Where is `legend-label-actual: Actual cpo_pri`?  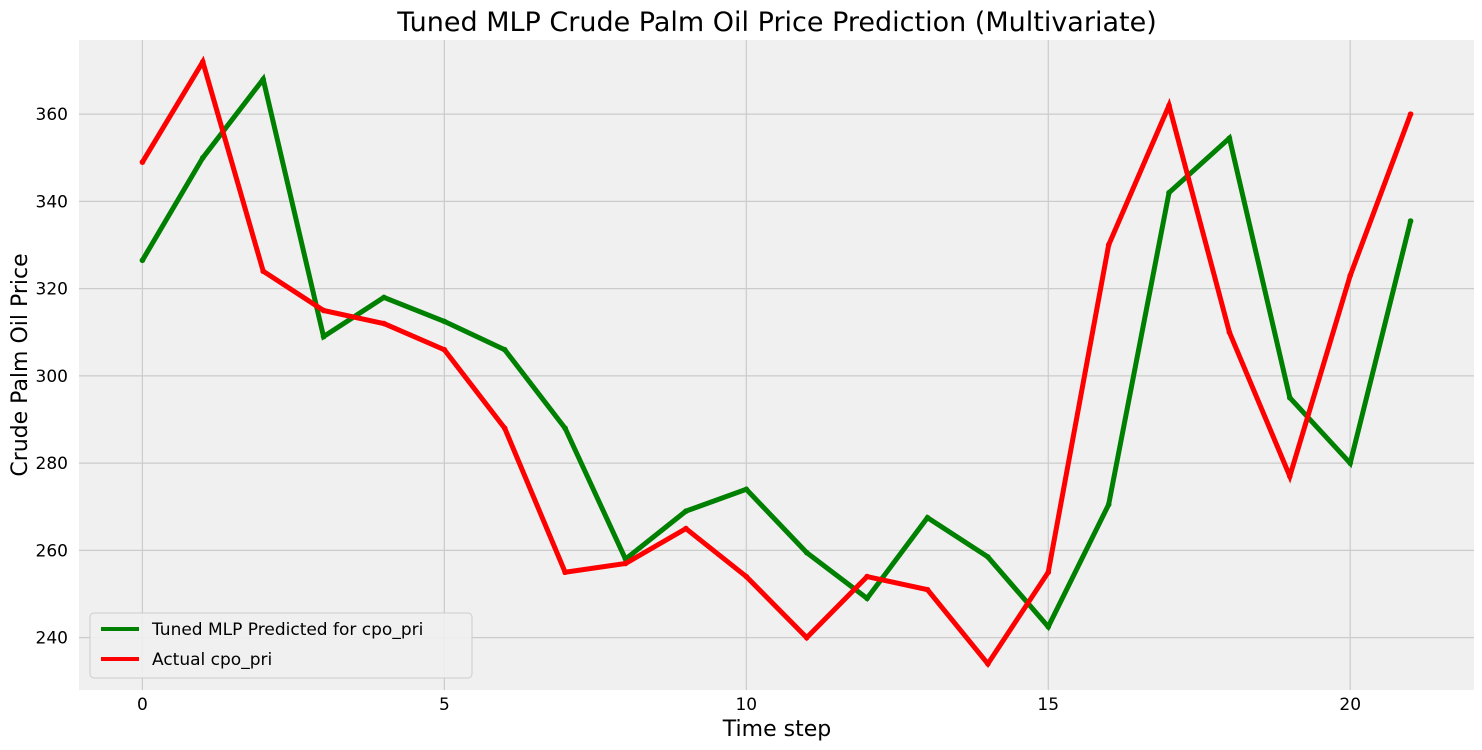
legend-label-actual: Actual cpo_pri is located at coordinates (212, 660).